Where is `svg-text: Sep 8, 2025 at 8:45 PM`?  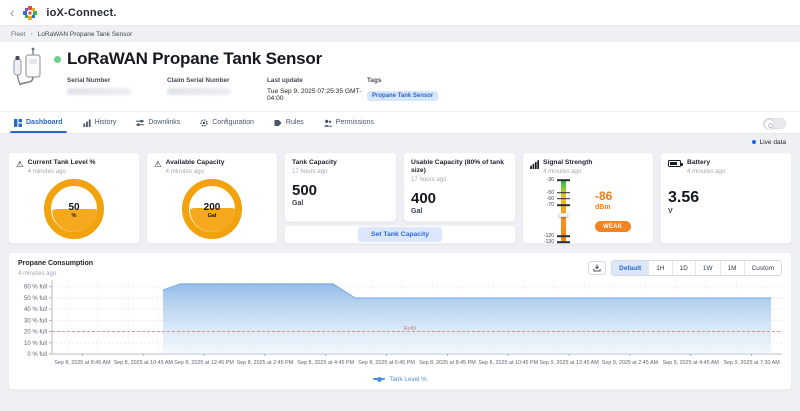 svg-text: Sep 8, 2025 at 8:45 PM is located at coordinates (447, 363).